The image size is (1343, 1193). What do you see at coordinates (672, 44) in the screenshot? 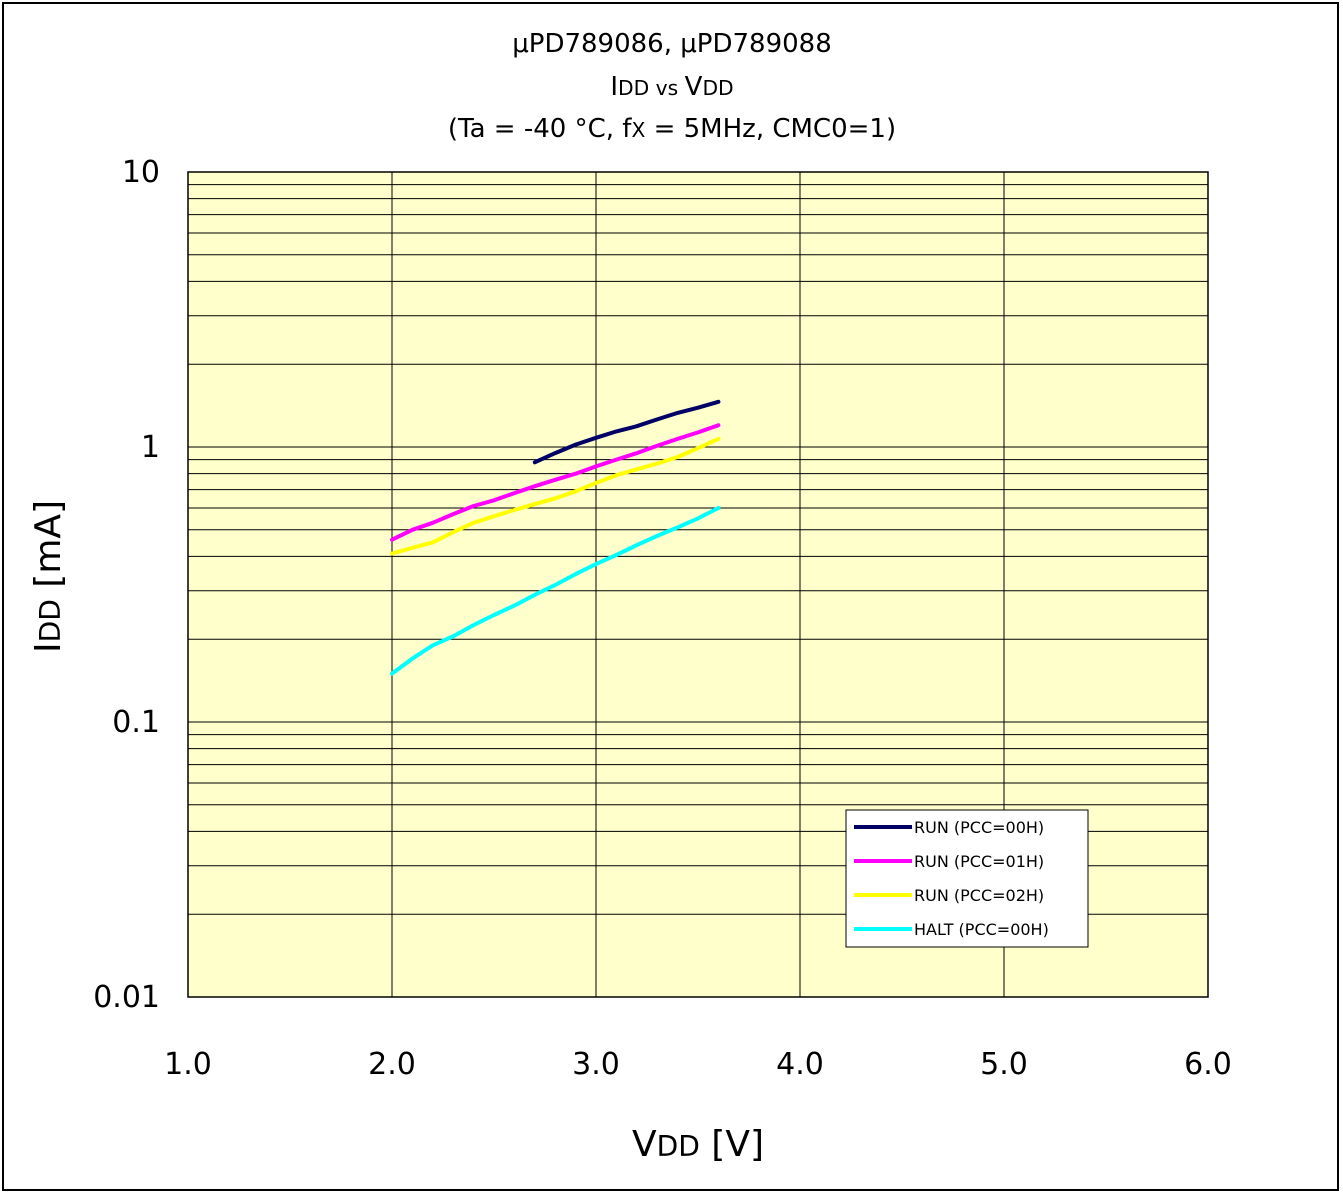
I see `chart-title-line: μPD789086, μPD789088` at bounding box center [672, 44].